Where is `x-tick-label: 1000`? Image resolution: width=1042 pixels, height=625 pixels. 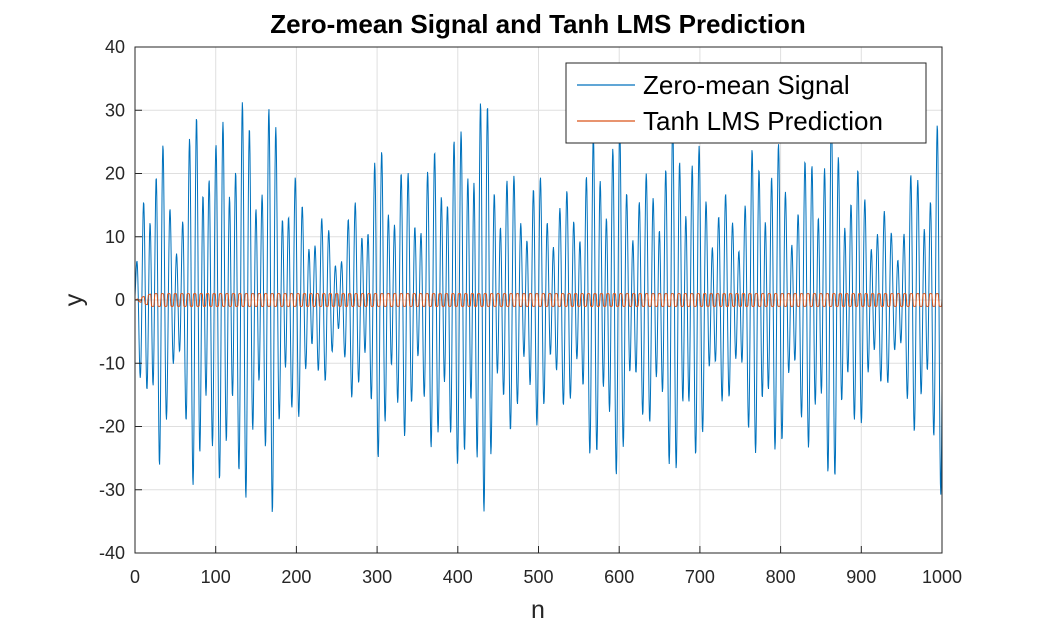 x-tick-label: 1000 is located at coordinates (942, 577).